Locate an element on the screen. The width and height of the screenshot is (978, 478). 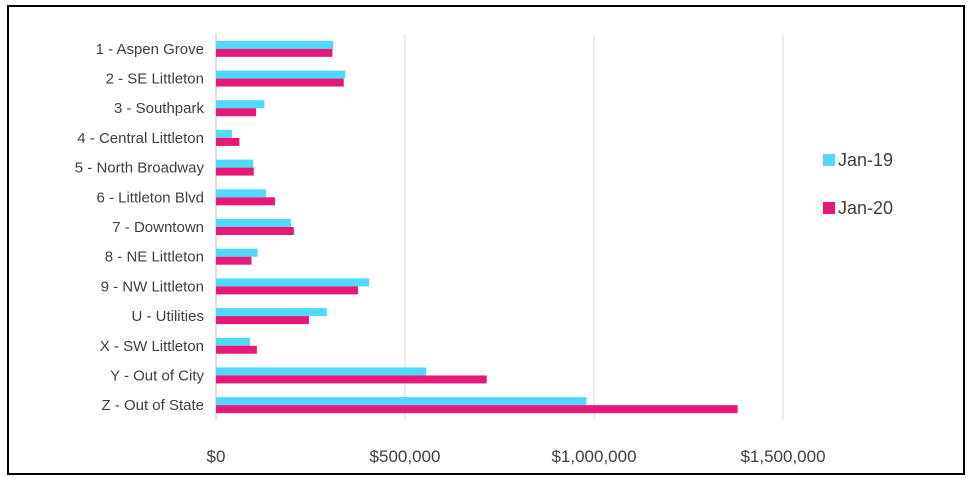
category-label: 8 - NE Littleton is located at coordinates (154, 257).